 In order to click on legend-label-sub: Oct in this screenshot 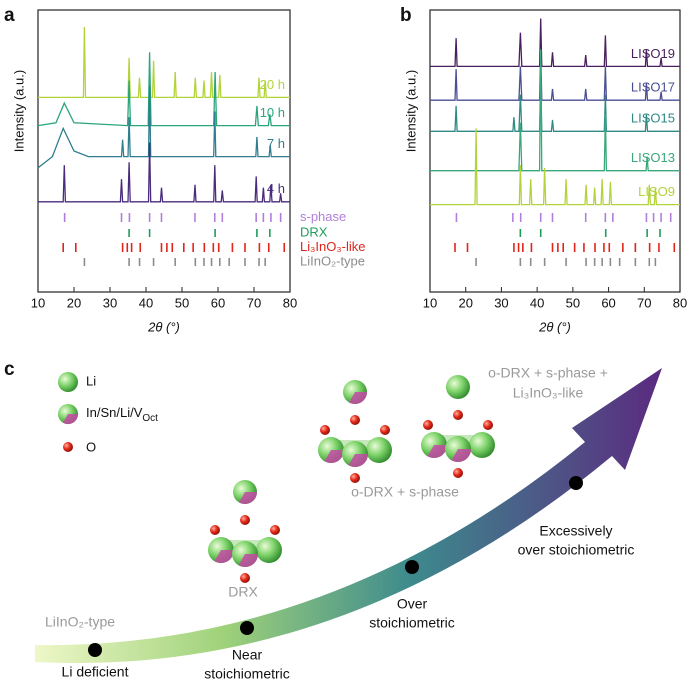, I will do `click(150, 418)`.